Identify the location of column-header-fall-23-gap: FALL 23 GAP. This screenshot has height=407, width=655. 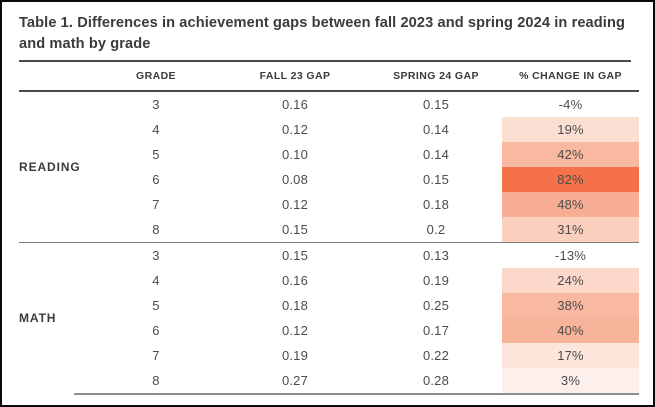
(295, 76).